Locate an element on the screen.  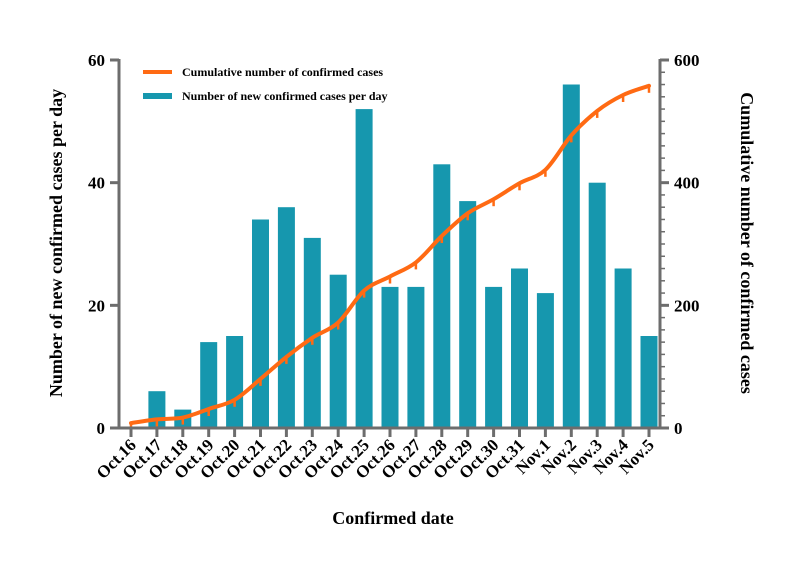
y-left-tick-label: 0 is located at coordinates (101, 428).